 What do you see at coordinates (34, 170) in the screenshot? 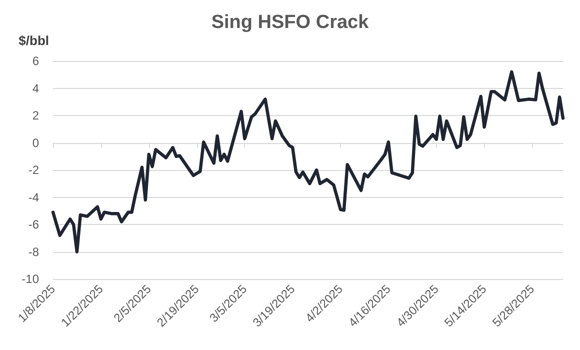
I see `y-tick-label: -2` at bounding box center [34, 170].